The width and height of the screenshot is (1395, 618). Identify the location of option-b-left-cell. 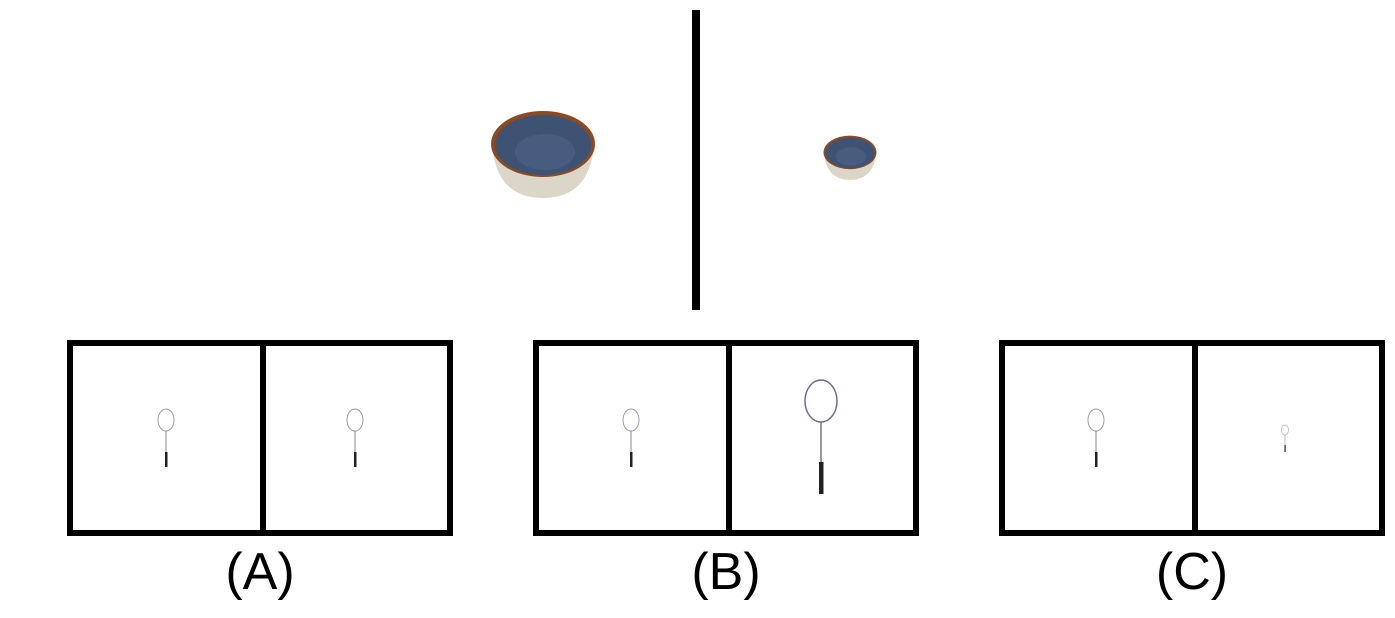
(632, 438).